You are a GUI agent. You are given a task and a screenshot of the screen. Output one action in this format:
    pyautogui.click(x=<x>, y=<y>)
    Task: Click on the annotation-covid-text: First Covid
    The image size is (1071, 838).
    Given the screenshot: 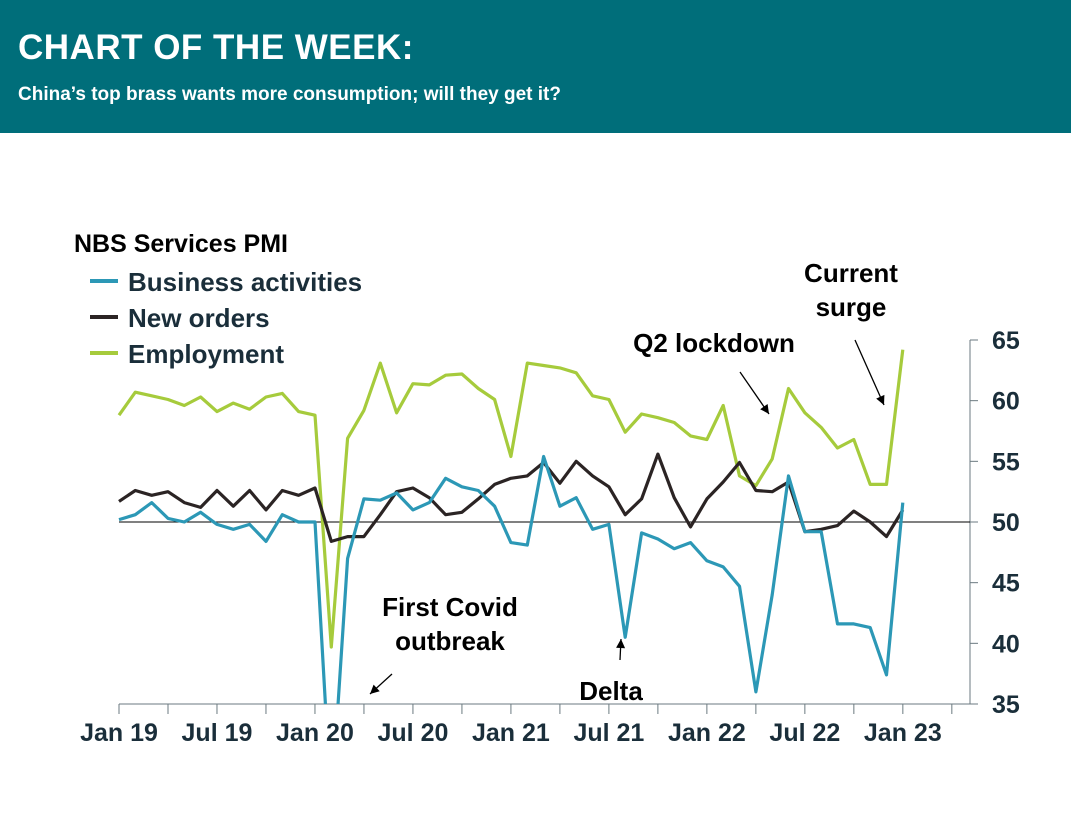 What is the action you would take?
    pyautogui.click(x=450, y=607)
    